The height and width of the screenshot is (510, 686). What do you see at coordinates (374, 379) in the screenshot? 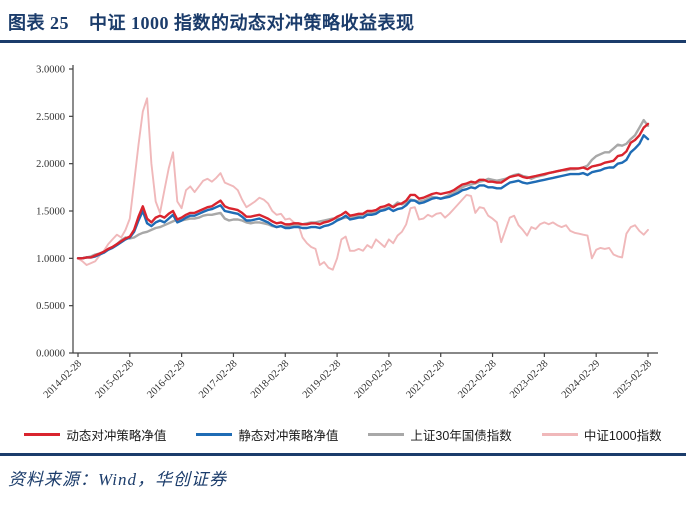
I see `x-axis-tick-label: 2020-02-29` at bounding box center [374, 379].